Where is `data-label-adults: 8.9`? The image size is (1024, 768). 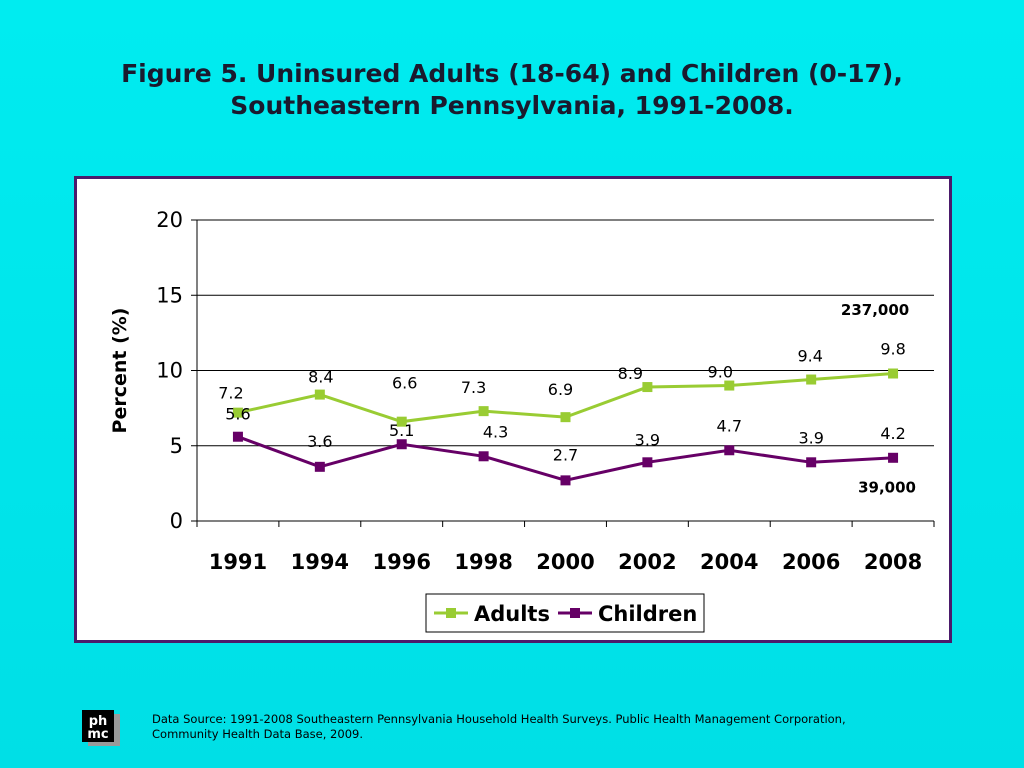
data-label-adults: 8.9 is located at coordinates (630, 373).